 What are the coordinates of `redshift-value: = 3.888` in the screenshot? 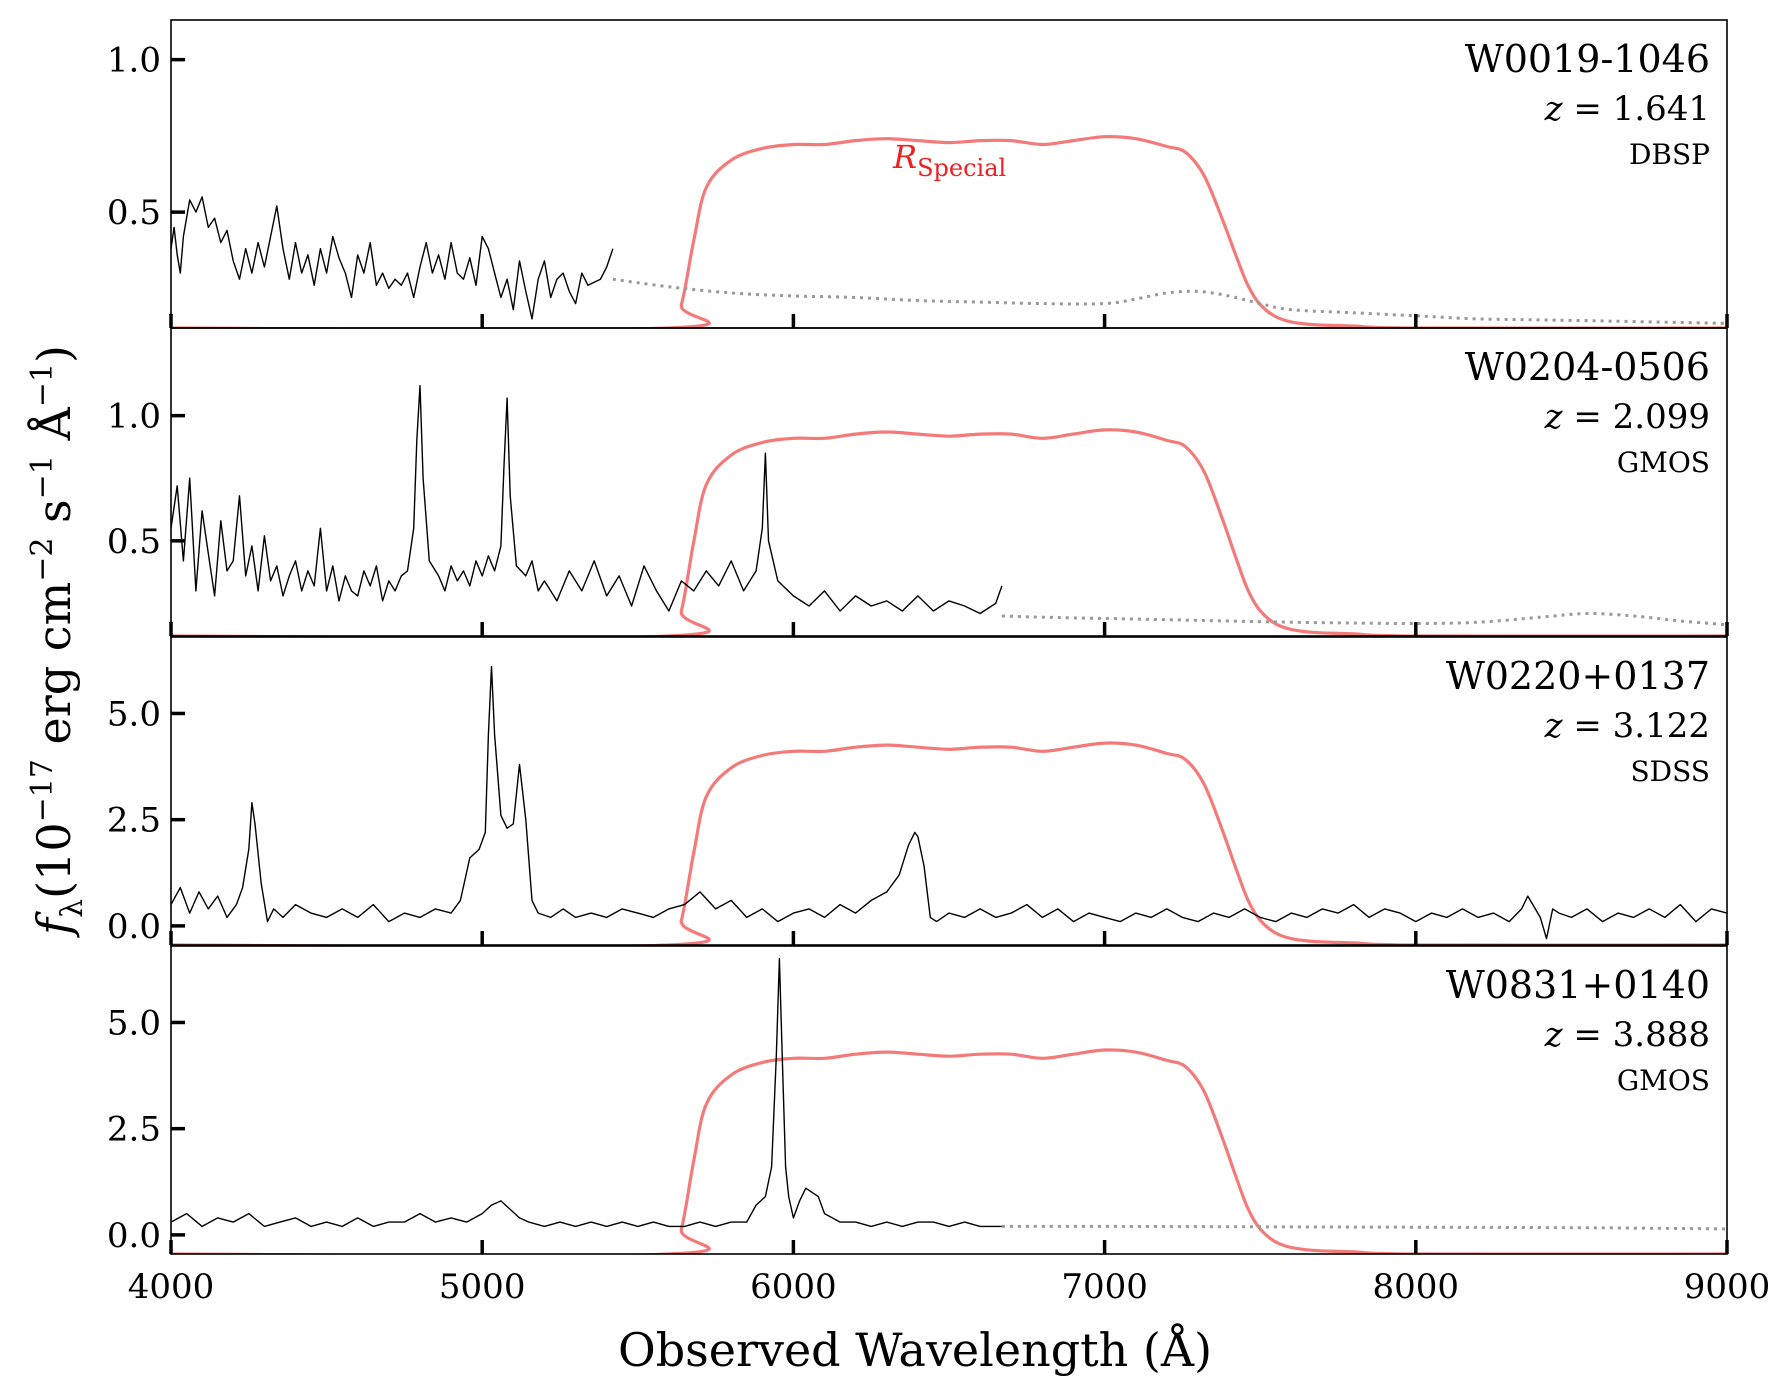 It's located at (1636, 1035).